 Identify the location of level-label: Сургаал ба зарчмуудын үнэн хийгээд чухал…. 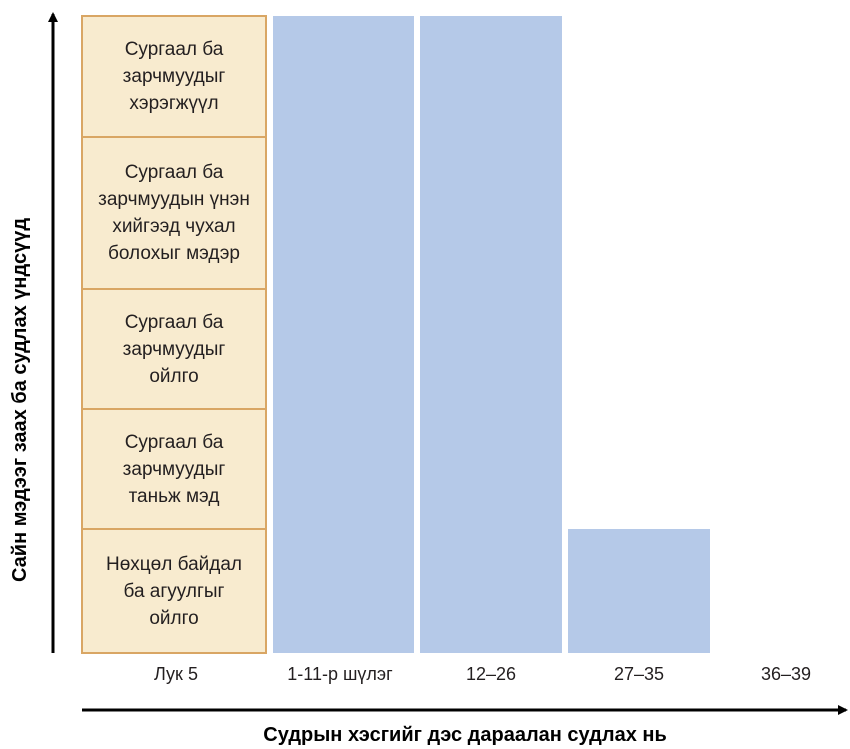
(174, 213).